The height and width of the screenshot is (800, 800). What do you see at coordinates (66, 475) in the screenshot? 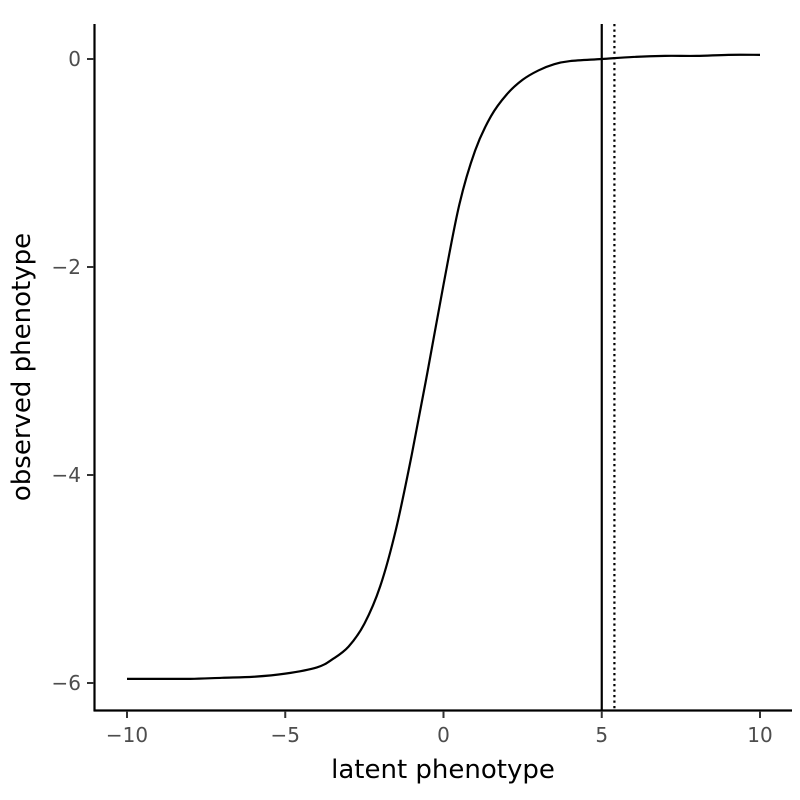
I see `y-tick-label: −4` at bounding box center [66, 475].